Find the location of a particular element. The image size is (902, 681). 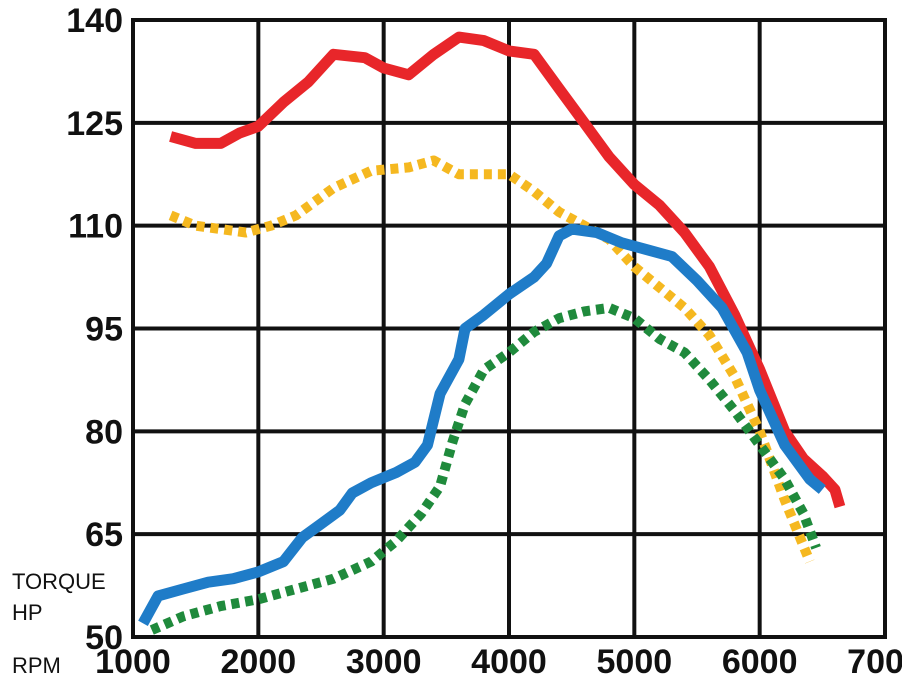

x-caption-rpm: RPM is located at coordinates (36, 665).